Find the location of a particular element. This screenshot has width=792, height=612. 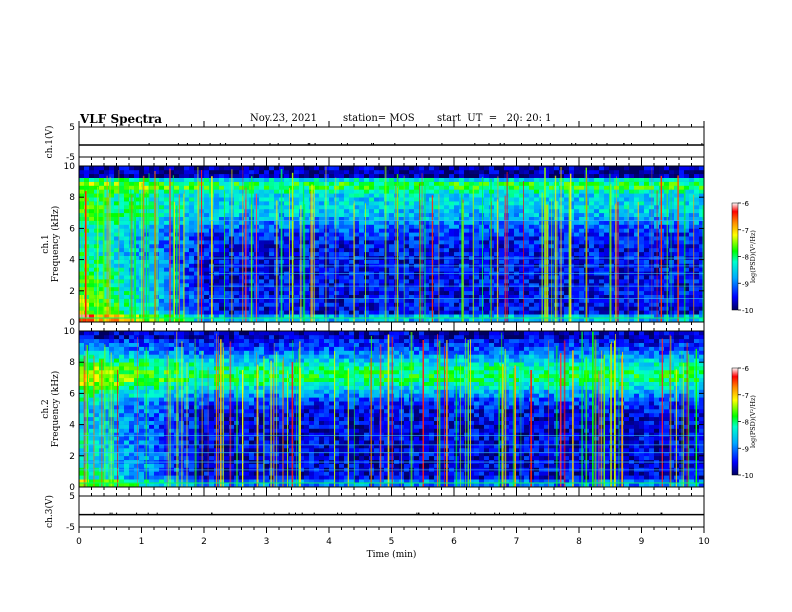

x-tick-label: 3 is located at coordinates (267, 542).